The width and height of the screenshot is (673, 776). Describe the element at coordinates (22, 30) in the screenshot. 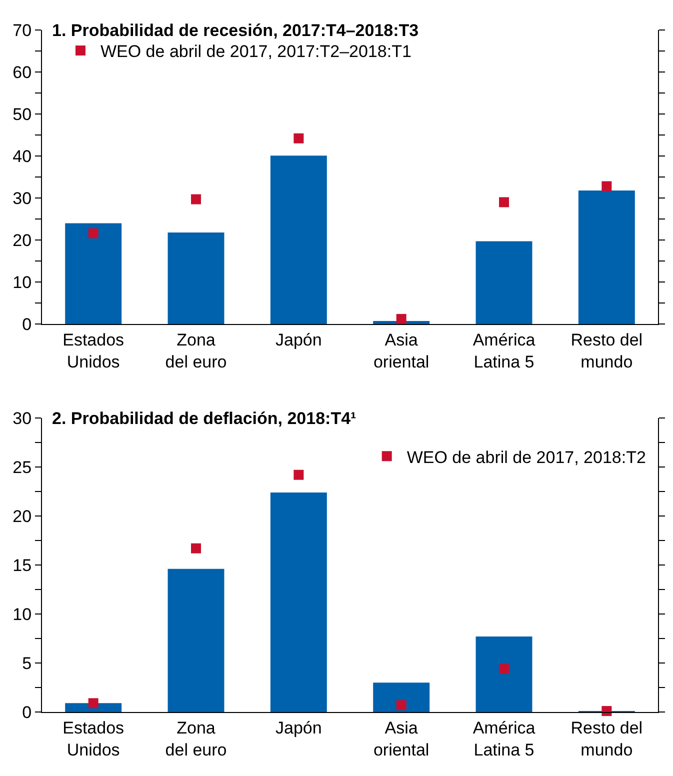

I see `y-tick-label: 70` at that location.